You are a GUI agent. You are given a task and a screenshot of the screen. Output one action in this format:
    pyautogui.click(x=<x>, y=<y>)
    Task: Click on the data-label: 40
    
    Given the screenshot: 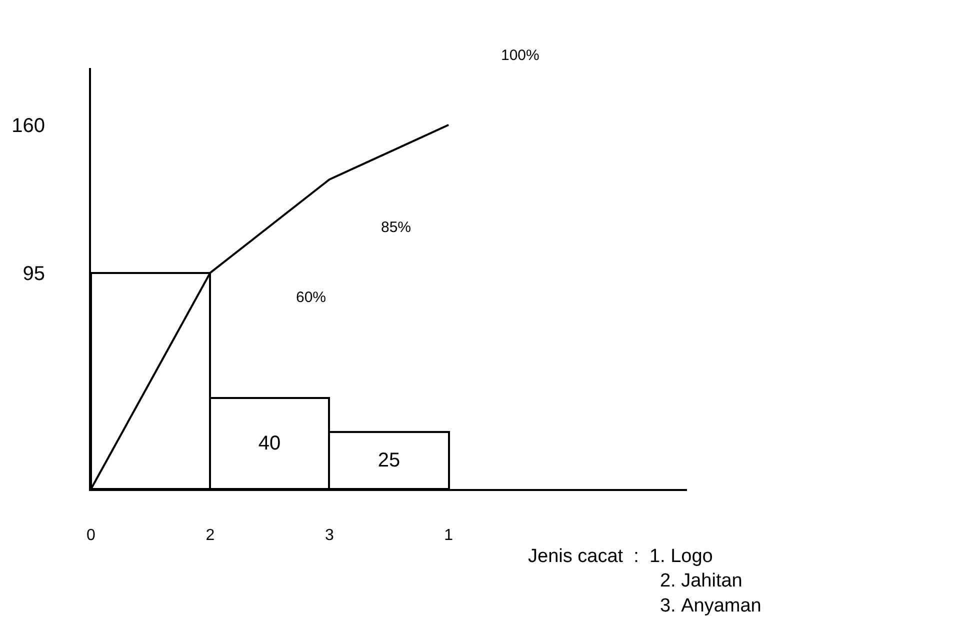 What is the action you would take?
    pyautogui.click(x=269, y=443)
    